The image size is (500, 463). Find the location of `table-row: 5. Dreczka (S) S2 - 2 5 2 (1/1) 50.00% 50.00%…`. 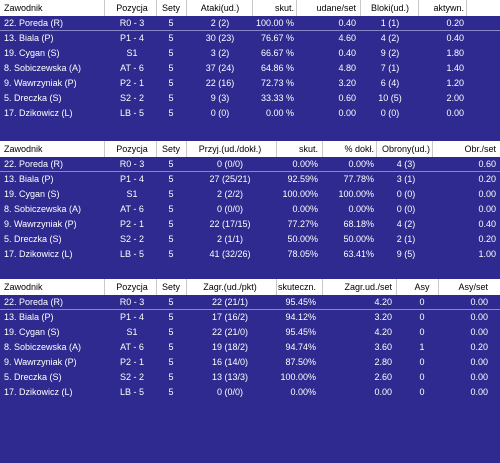

table-row: 5. Dreczka (S) S2 - 2 5 2 (1/1) 50.00% 50.00%… is located at coordinates (250, 239).